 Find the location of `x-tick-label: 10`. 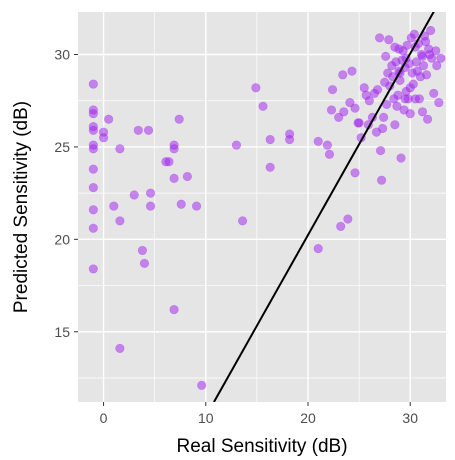

x-tick-label: 10 is located at coordinates (206, 418).